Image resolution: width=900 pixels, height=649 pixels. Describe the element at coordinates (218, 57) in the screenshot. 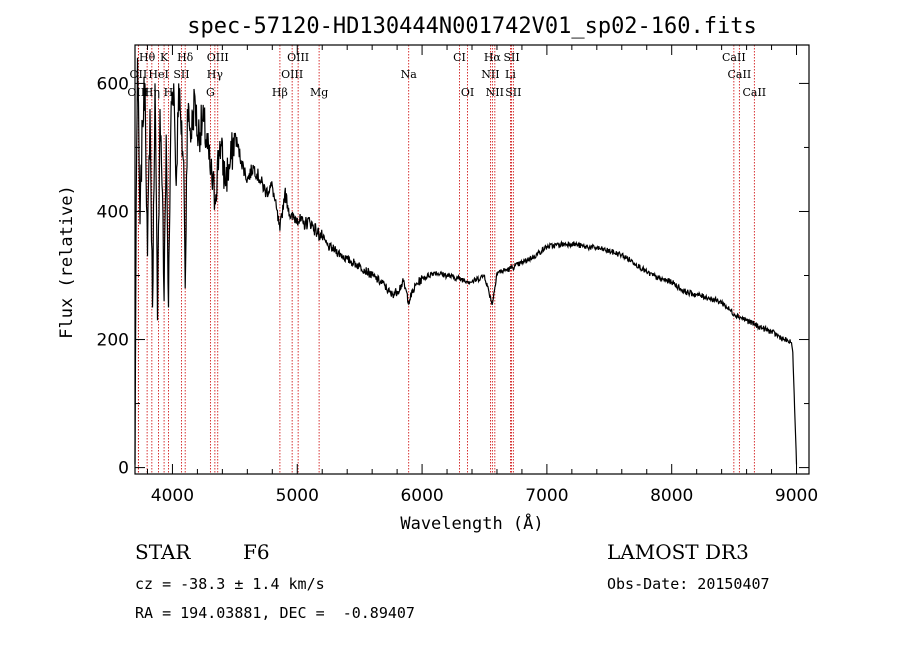

I see `line-label-3: OIII` at that location.